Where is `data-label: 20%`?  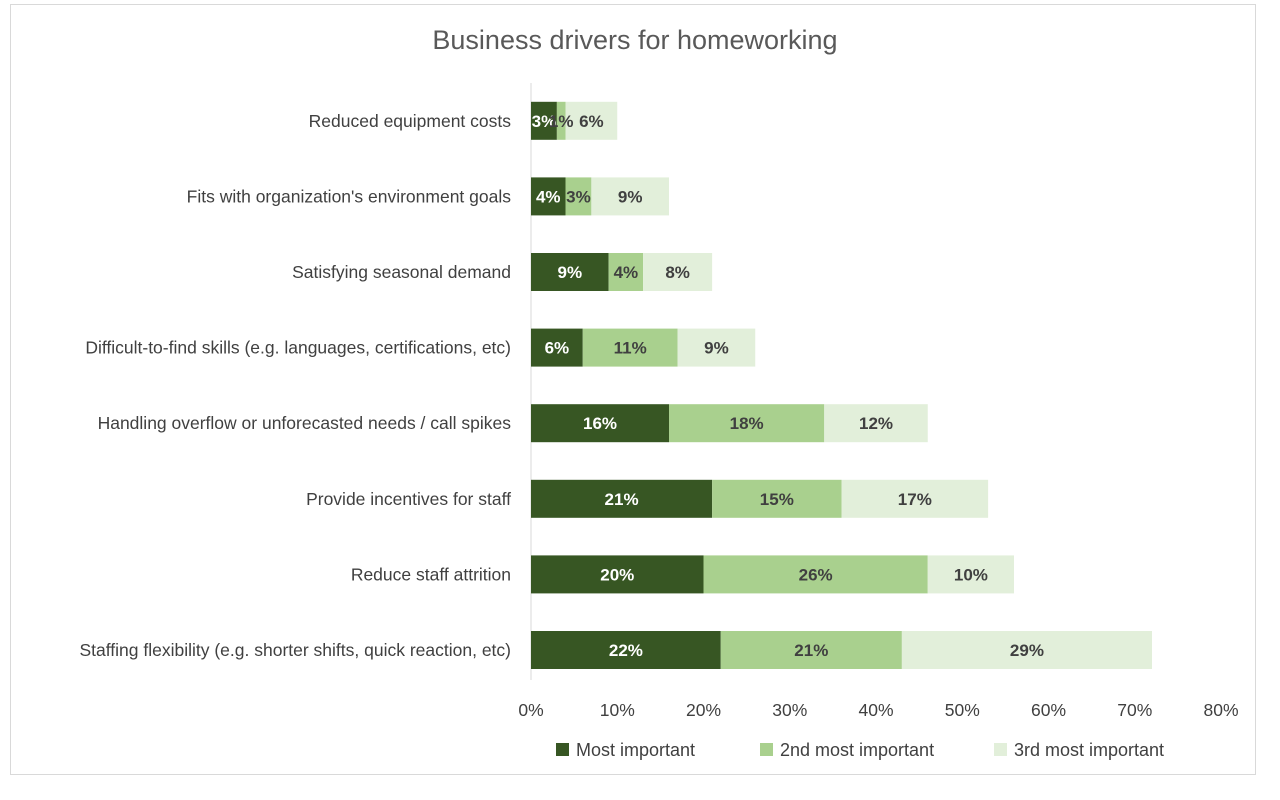 data-label: 20% is located at coordinates (617, 574).